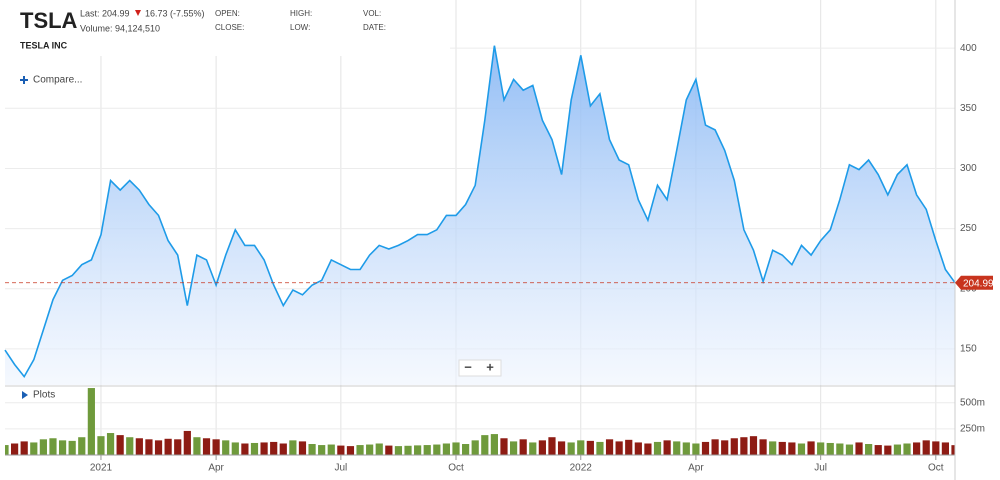 This screenshot has width=1000, height=480. Describe the element at coordinates (175, 13) in the screenshot. I see `change: 16.73 (-7.55%)` at that location.